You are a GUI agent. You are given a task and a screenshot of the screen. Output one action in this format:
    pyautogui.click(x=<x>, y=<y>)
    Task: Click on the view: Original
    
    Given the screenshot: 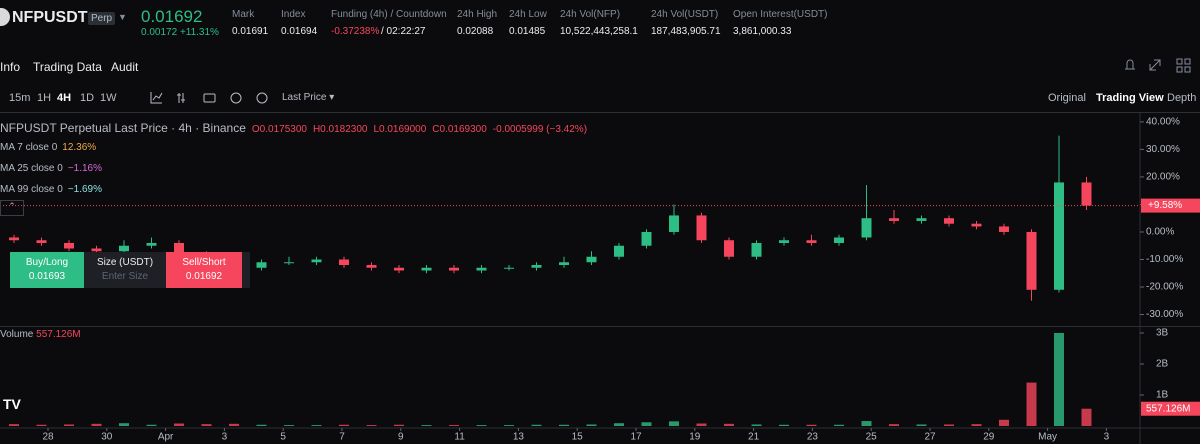 What is the action you would take?
    pyautogui.click(x=1067, y=98)
    